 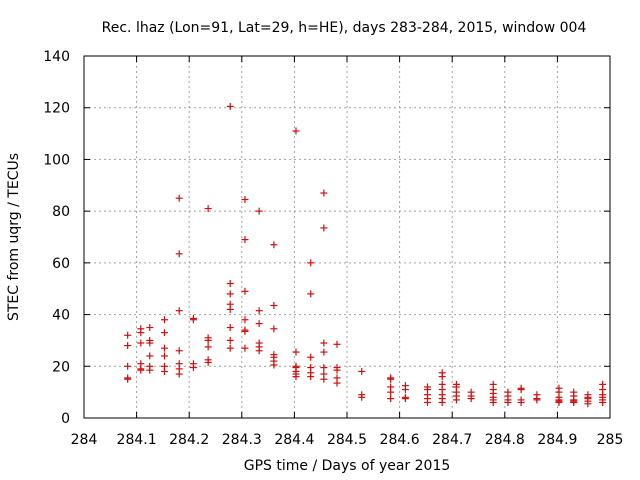 What do you see at coordinates (557, 440) in the screenshot?
I see `x-tick-label: 284.9` at bounding box center [557, 440].